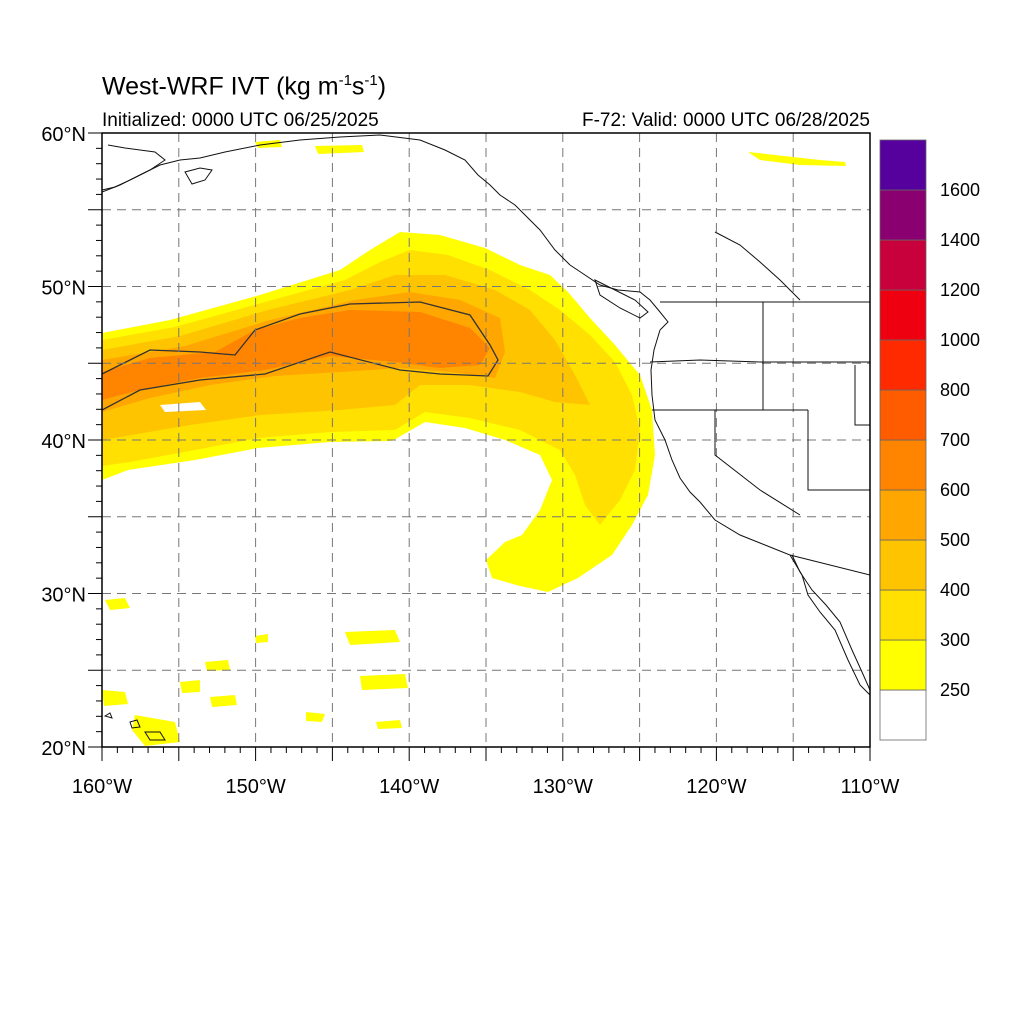 This screenshot has width=1024, height=1024. What do you see at coordinates (563, 787) in the screenshot?
I see `x-tick-label: 130°W` at bounding box center [563, 787].